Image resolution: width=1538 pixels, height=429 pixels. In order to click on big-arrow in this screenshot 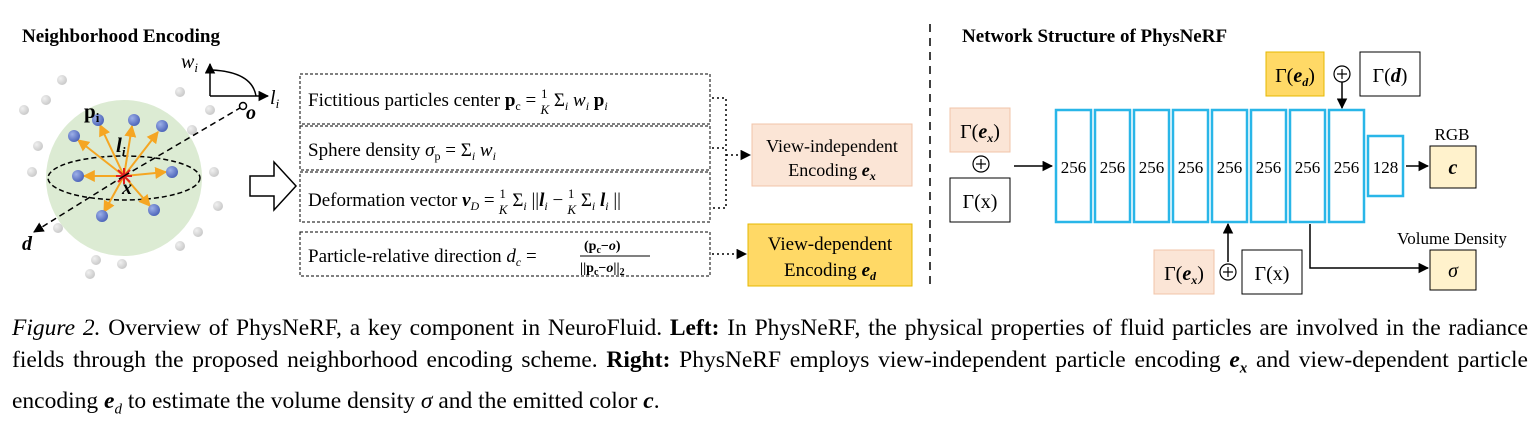, I will do `click(273, 186)`.